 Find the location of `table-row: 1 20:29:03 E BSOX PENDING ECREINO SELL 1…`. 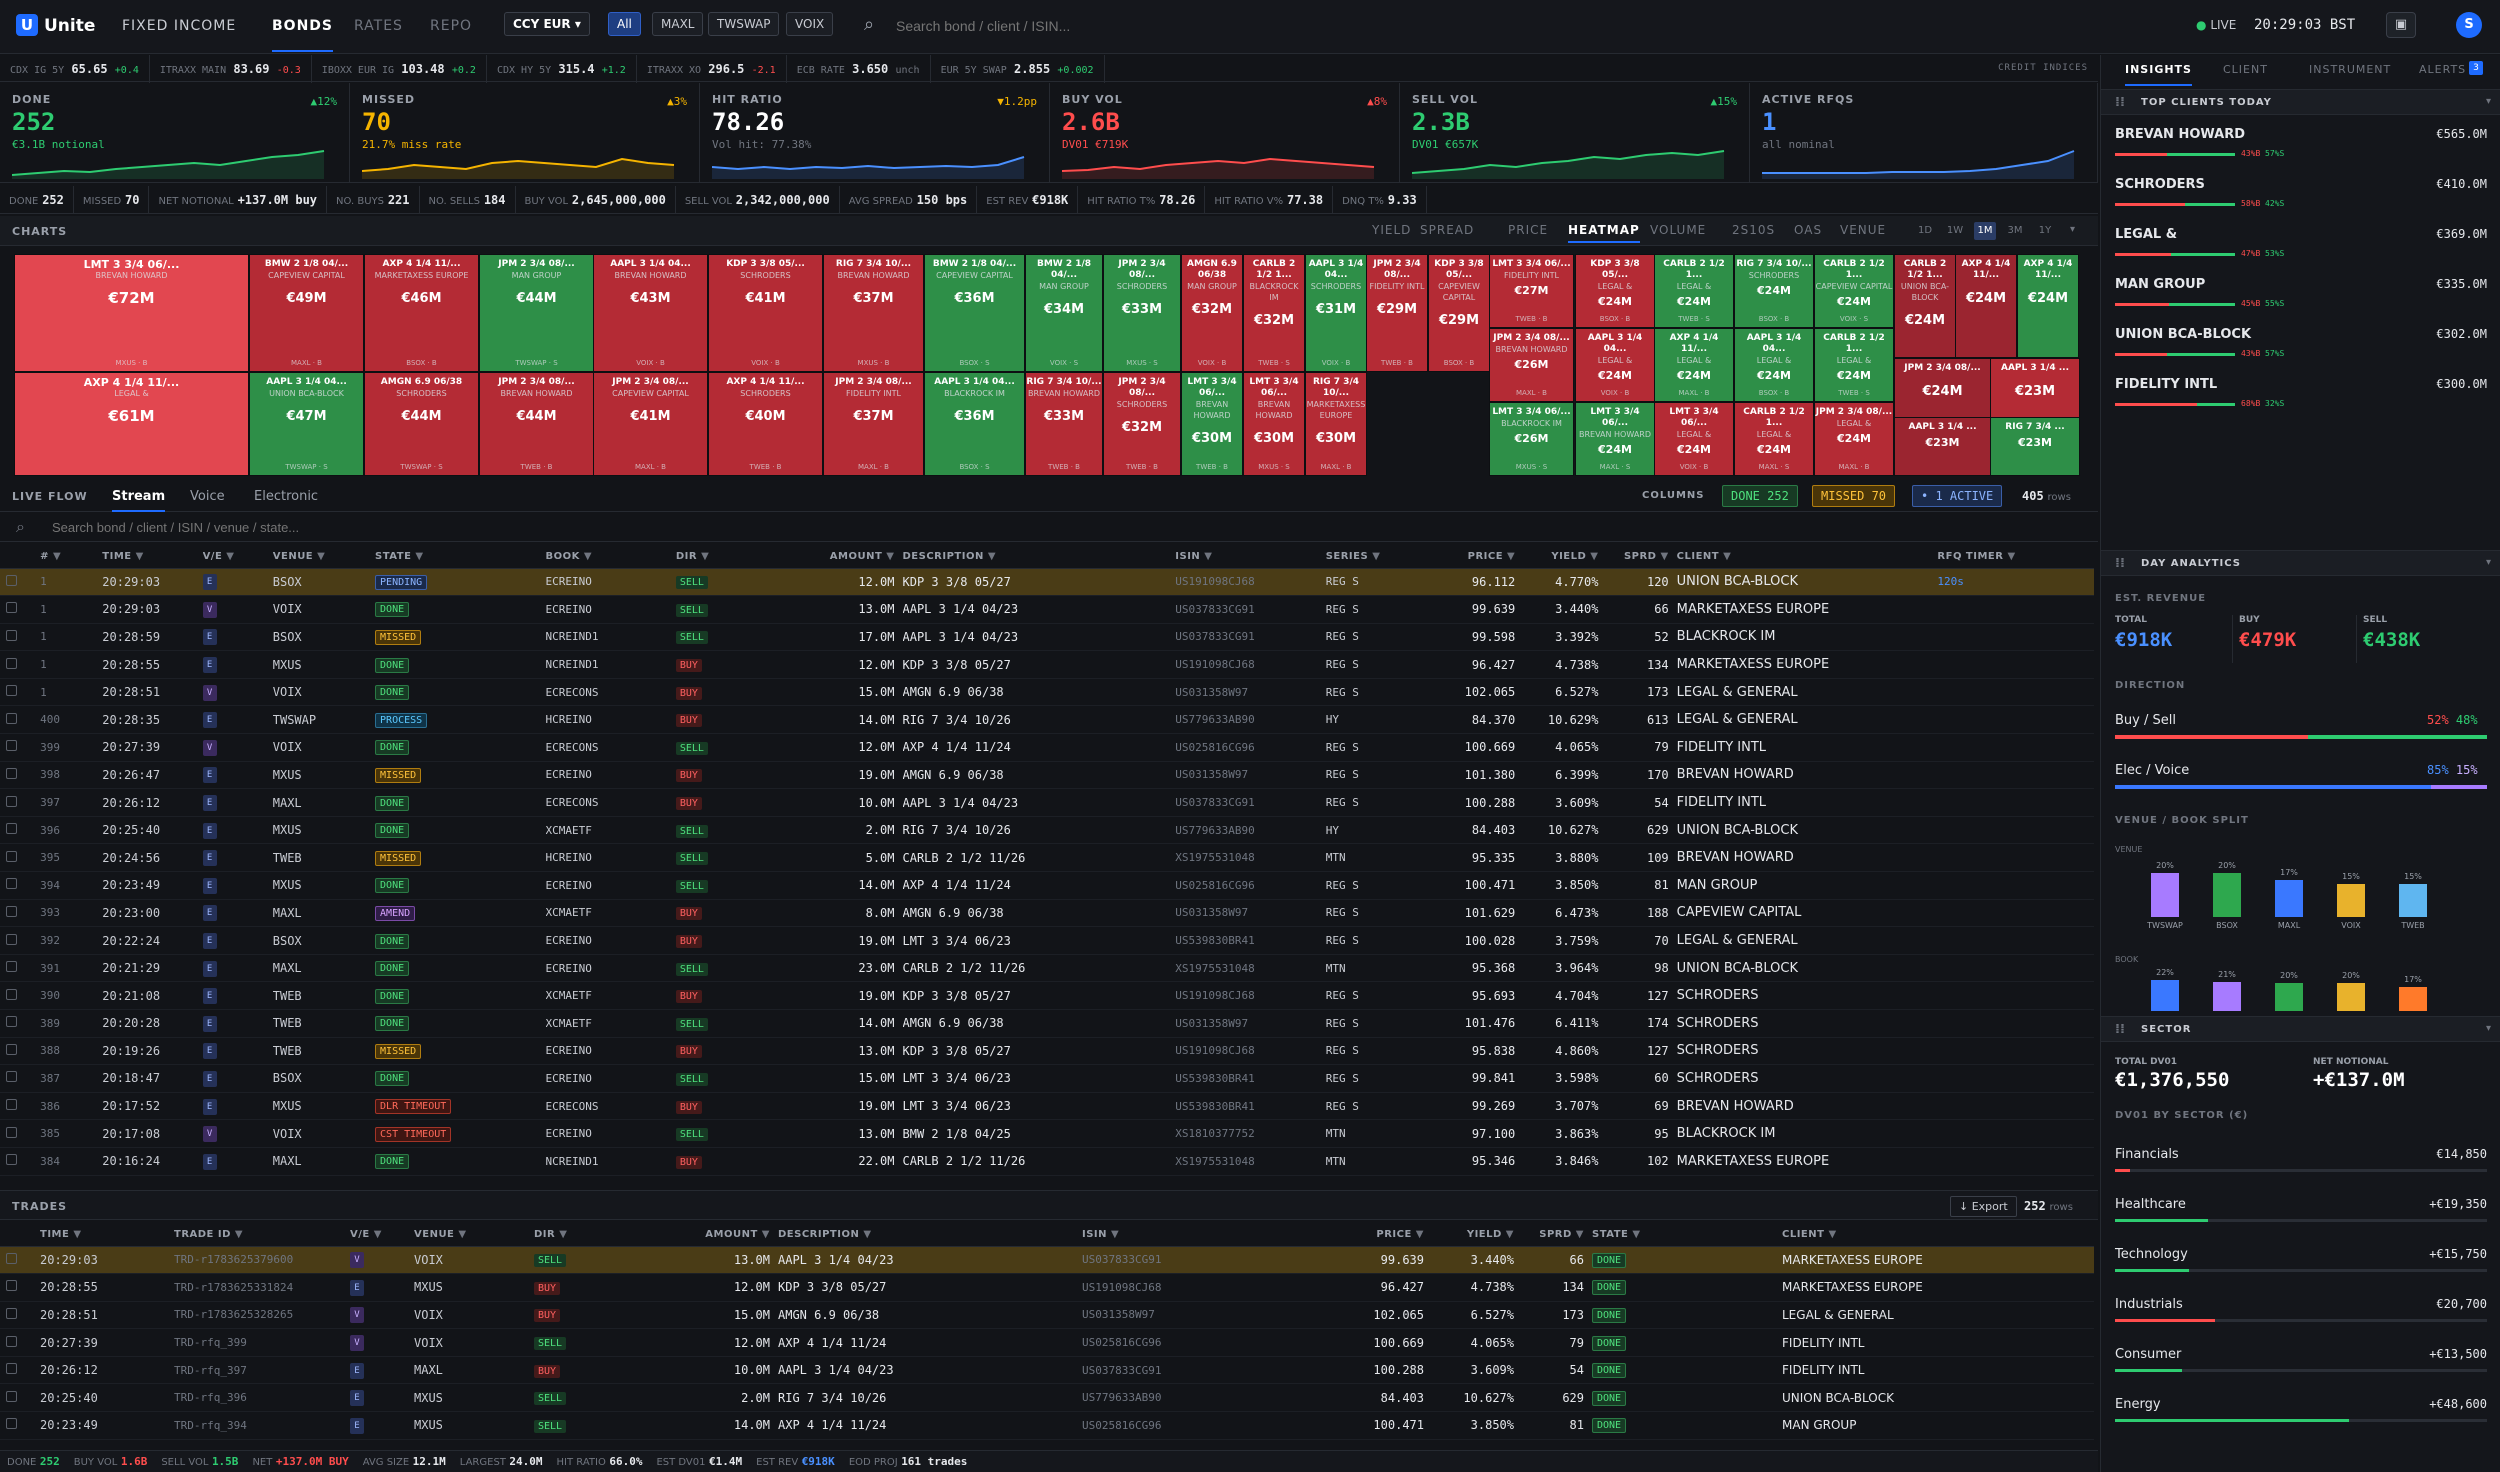

table-row: 1 20:29:03 E BSOX PENDING ECREINO SELL 1… is located at coordinates (1047, 582).